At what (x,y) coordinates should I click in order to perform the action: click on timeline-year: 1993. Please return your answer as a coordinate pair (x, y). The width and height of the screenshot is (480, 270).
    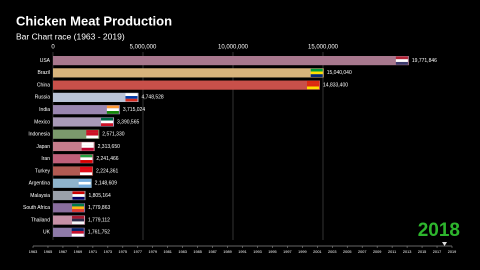
    Looking at the image, I should click on (257, 252).